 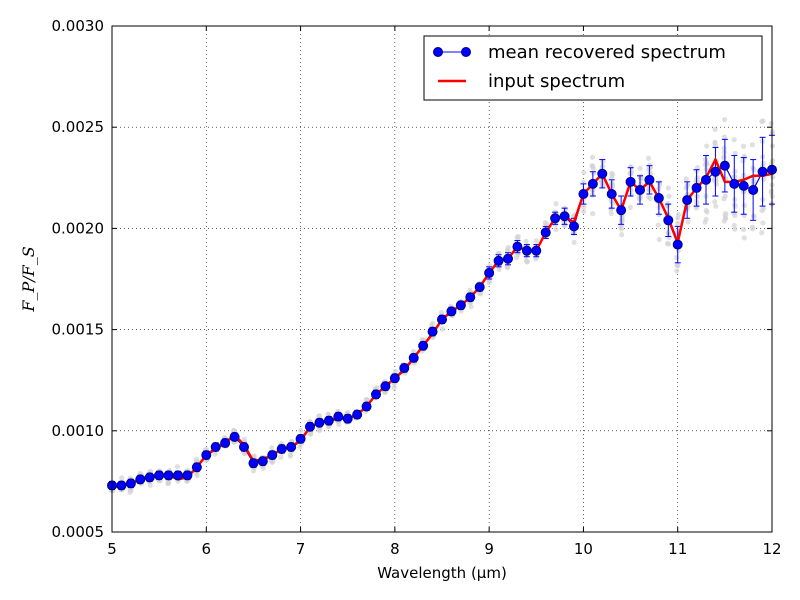 I want to click on x-axis-label: Wavelength (μm), so click(x=442, y=573).